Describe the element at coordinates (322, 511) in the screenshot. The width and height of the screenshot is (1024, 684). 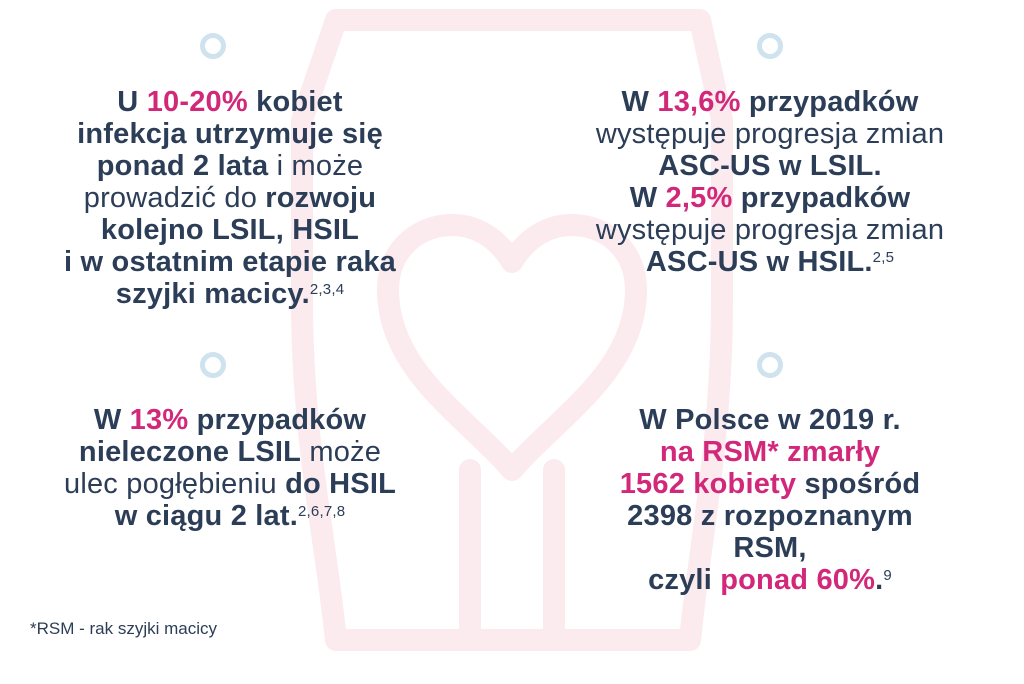
I see `citation: 2,6,7,8` at that location.